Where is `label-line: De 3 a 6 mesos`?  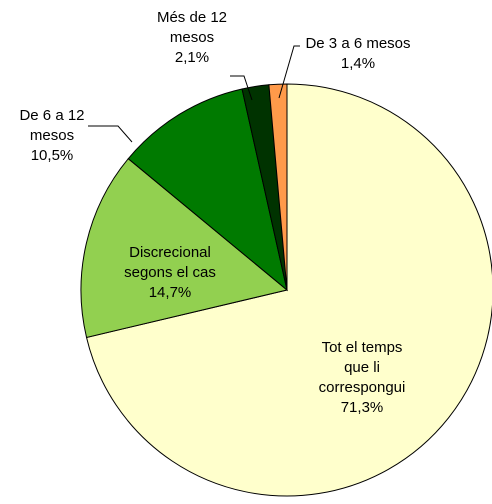
label-line: De 3 a 6 mesos is located at coordinates (357, 43).